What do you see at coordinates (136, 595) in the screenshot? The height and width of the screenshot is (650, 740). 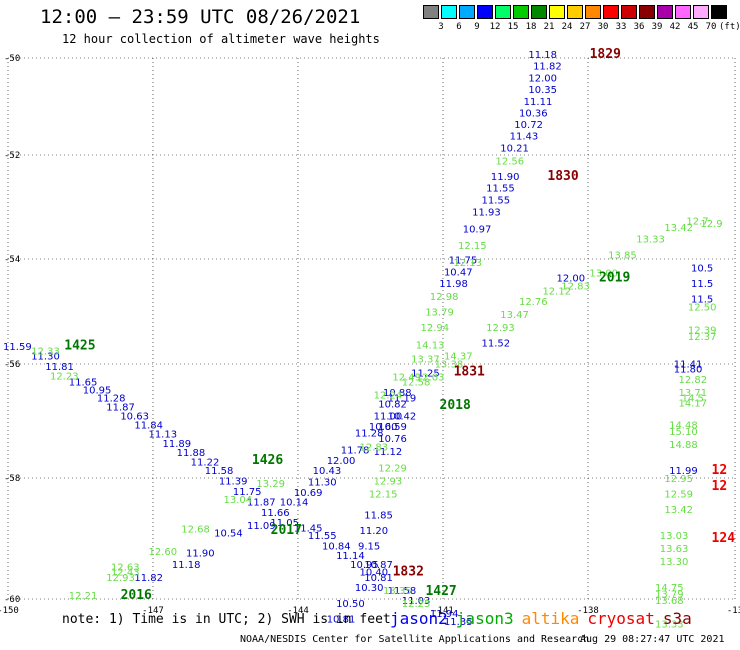 I see `pass-number-label: 2016` at bounding box center [136, 595].